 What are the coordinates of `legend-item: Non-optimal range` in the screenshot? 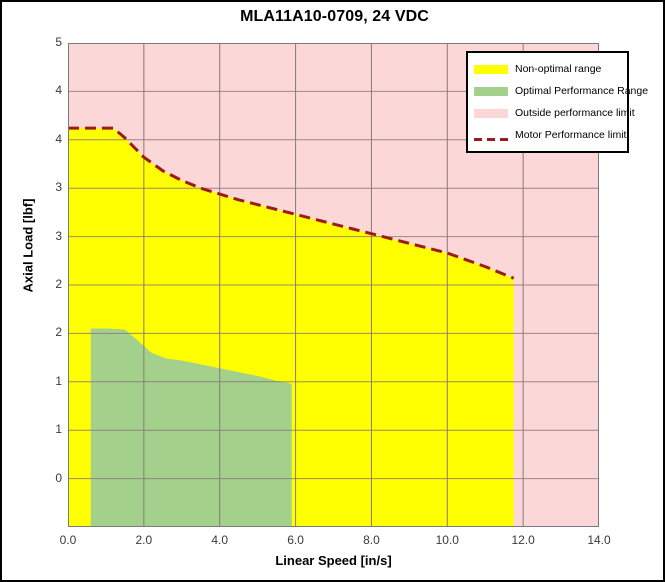 It's located at (547, 69).